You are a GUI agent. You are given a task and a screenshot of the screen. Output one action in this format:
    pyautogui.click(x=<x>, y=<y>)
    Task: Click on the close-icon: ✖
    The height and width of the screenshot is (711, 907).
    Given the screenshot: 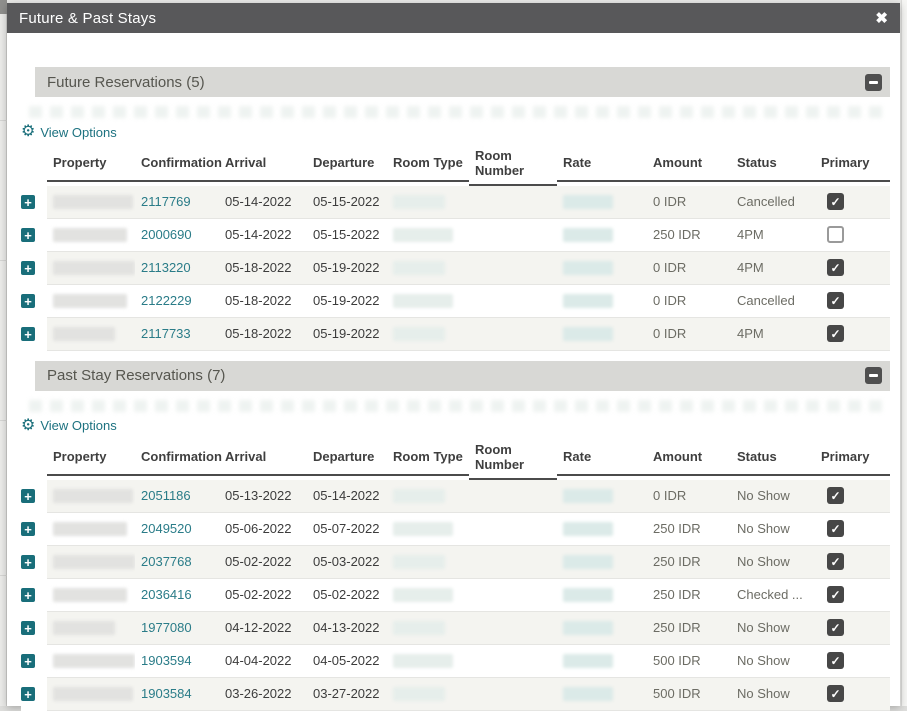 What is the action you would take?
    pyautogui.click(x=881, y=18)
    